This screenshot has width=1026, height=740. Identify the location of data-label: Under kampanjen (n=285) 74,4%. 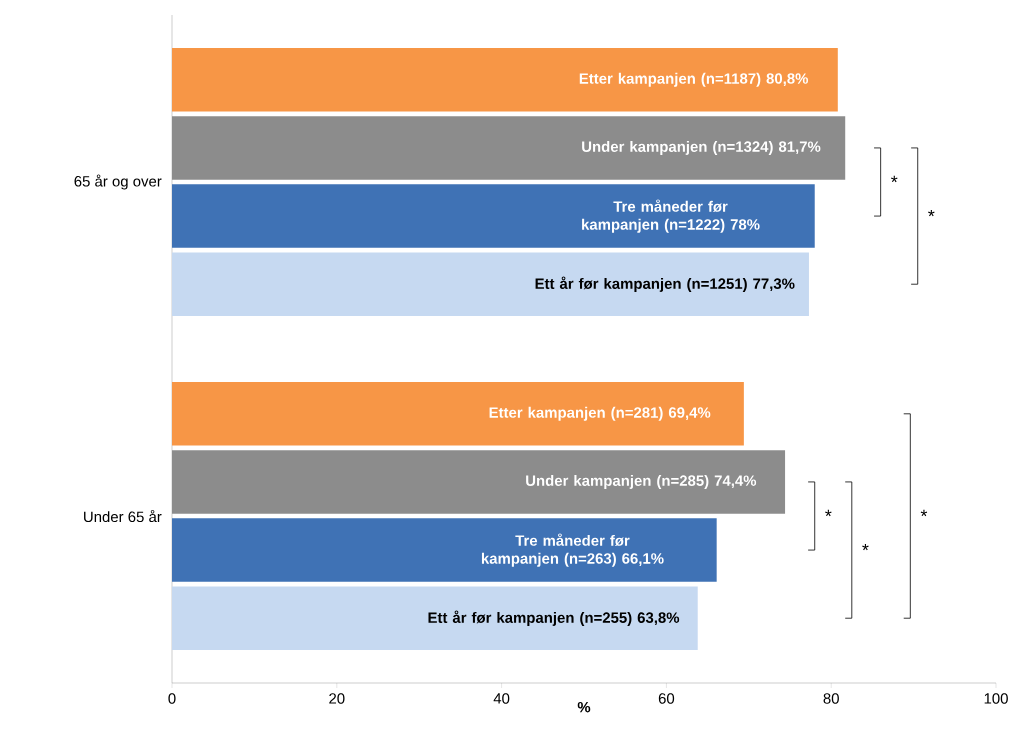
(641, 481).